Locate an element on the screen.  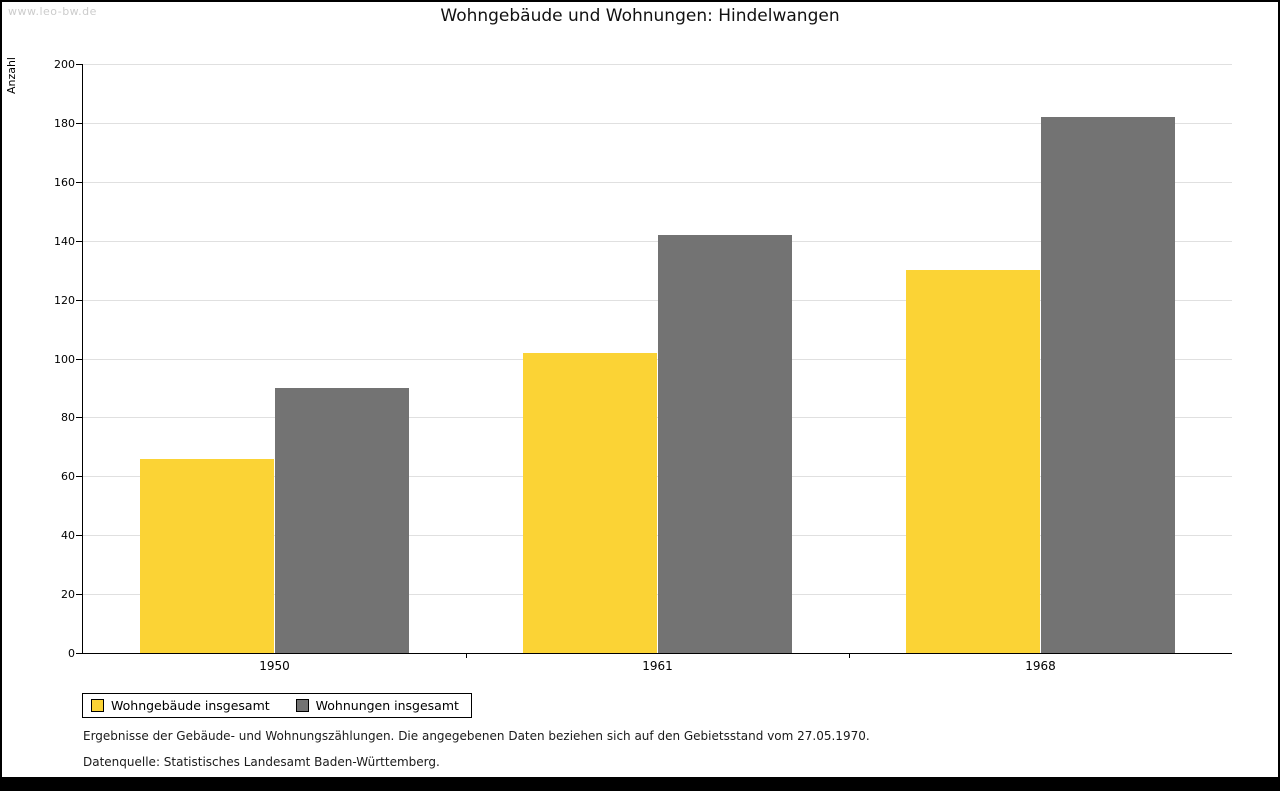
y-tick-label: 0 is located at coordinates (71, 653).